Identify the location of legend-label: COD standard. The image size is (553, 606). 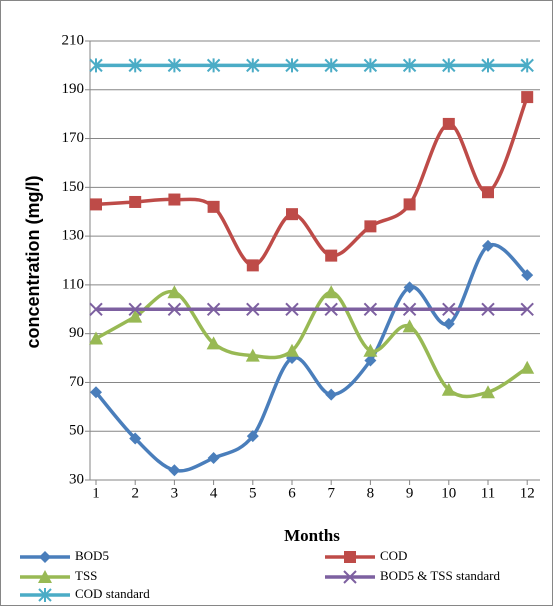
(112, 593).